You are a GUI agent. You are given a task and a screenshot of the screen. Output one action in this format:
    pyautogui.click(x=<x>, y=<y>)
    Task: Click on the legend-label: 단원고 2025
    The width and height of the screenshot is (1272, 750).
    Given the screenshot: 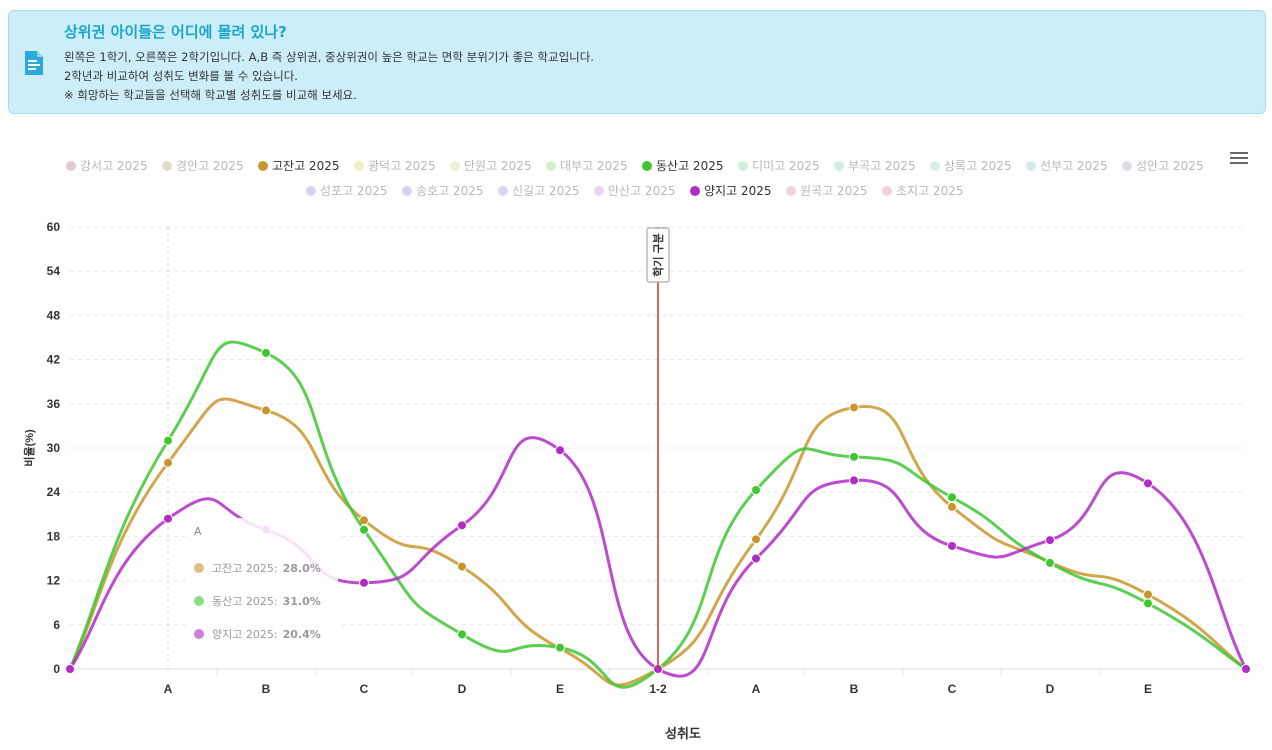 What is the action you would take?
    pyautogui.click(x=498, y=166)
    